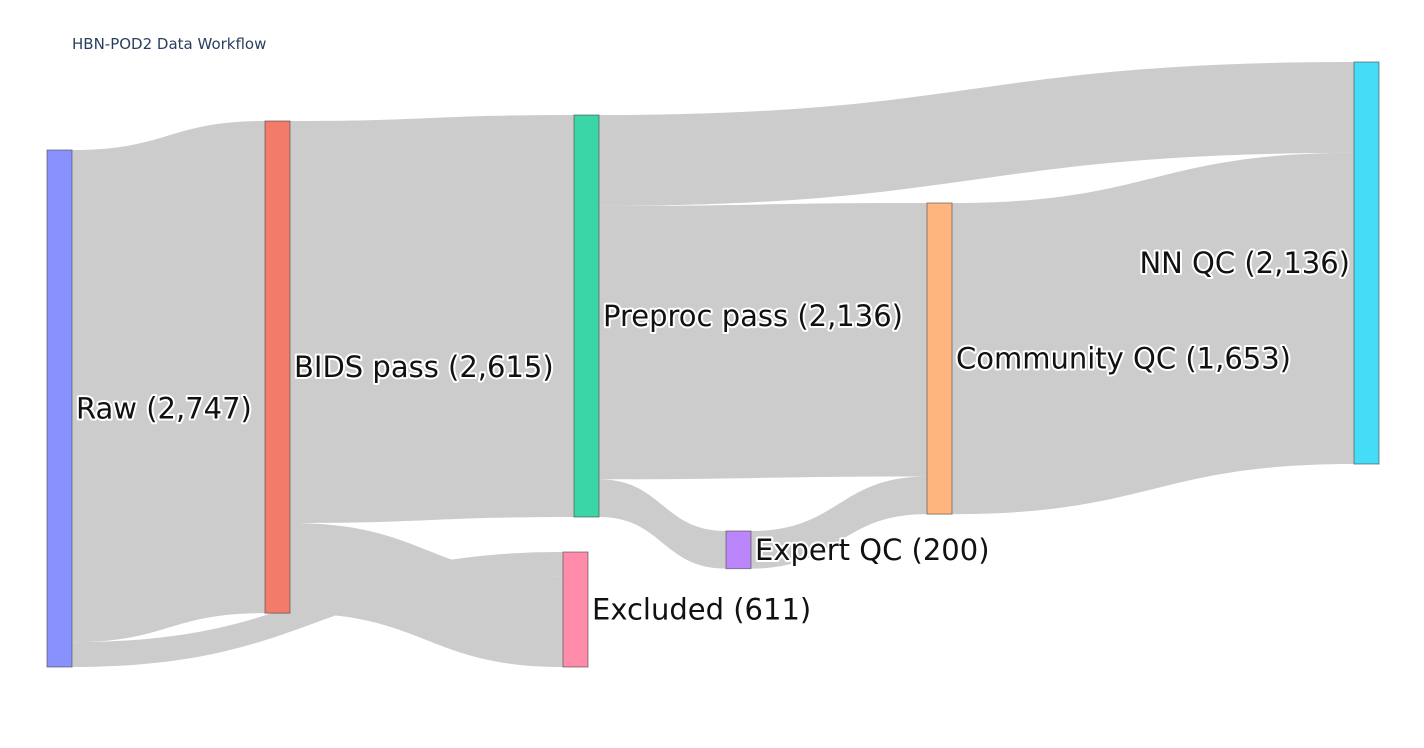 The width and height of the screenshot is (1424, 748). I want to click on node-raw, so click(59, 408).